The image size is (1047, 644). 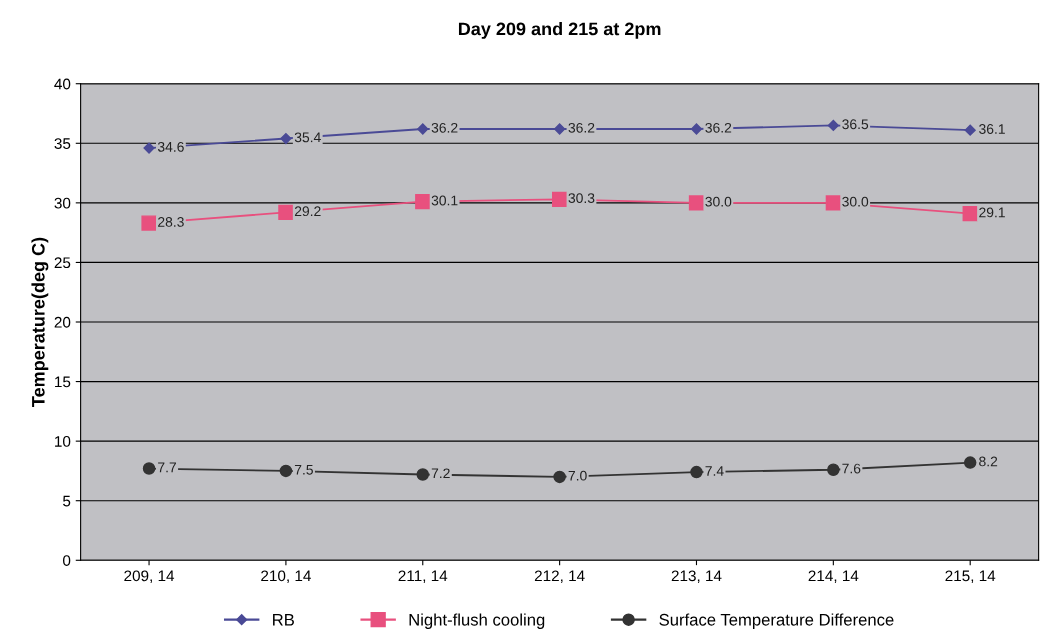 I want to click on data-label: 36.1, so click(x=992, y=129).